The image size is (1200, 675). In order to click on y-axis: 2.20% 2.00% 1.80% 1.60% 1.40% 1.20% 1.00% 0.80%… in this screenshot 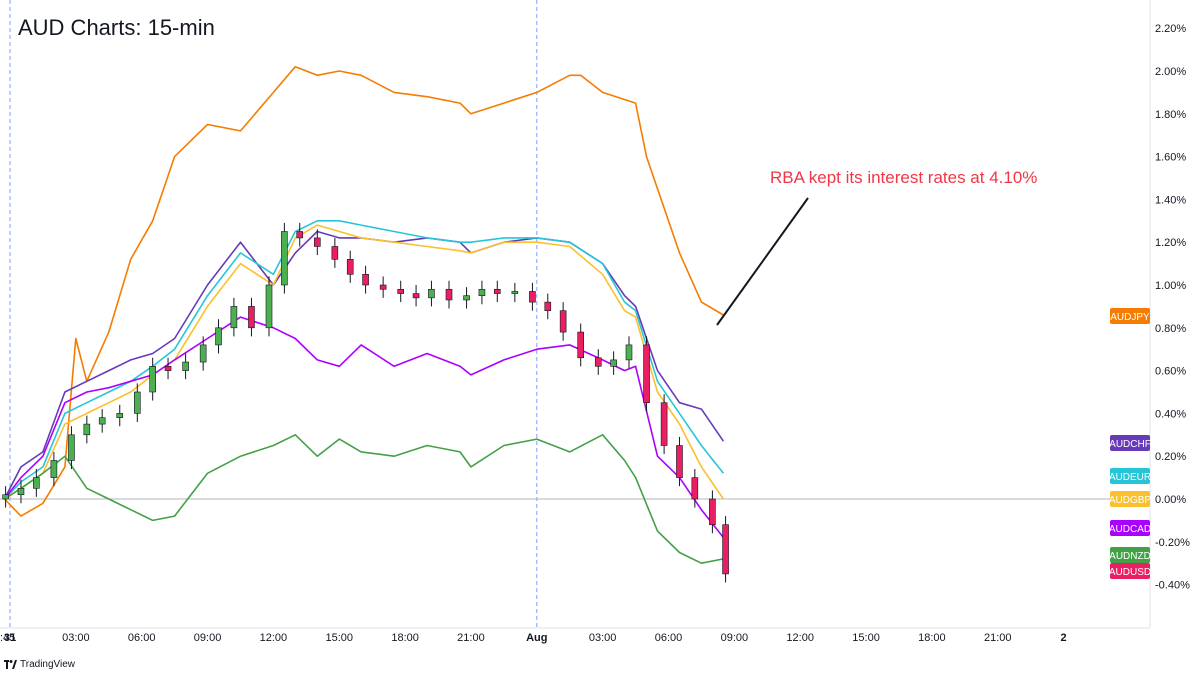, I will do `click(1169, 314)`.